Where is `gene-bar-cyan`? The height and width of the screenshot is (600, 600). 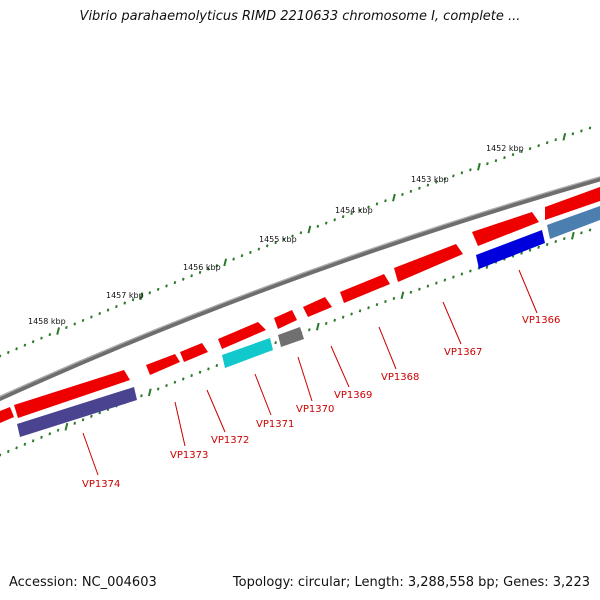
gene-bar-cyan is located at coordinates (247, 353).